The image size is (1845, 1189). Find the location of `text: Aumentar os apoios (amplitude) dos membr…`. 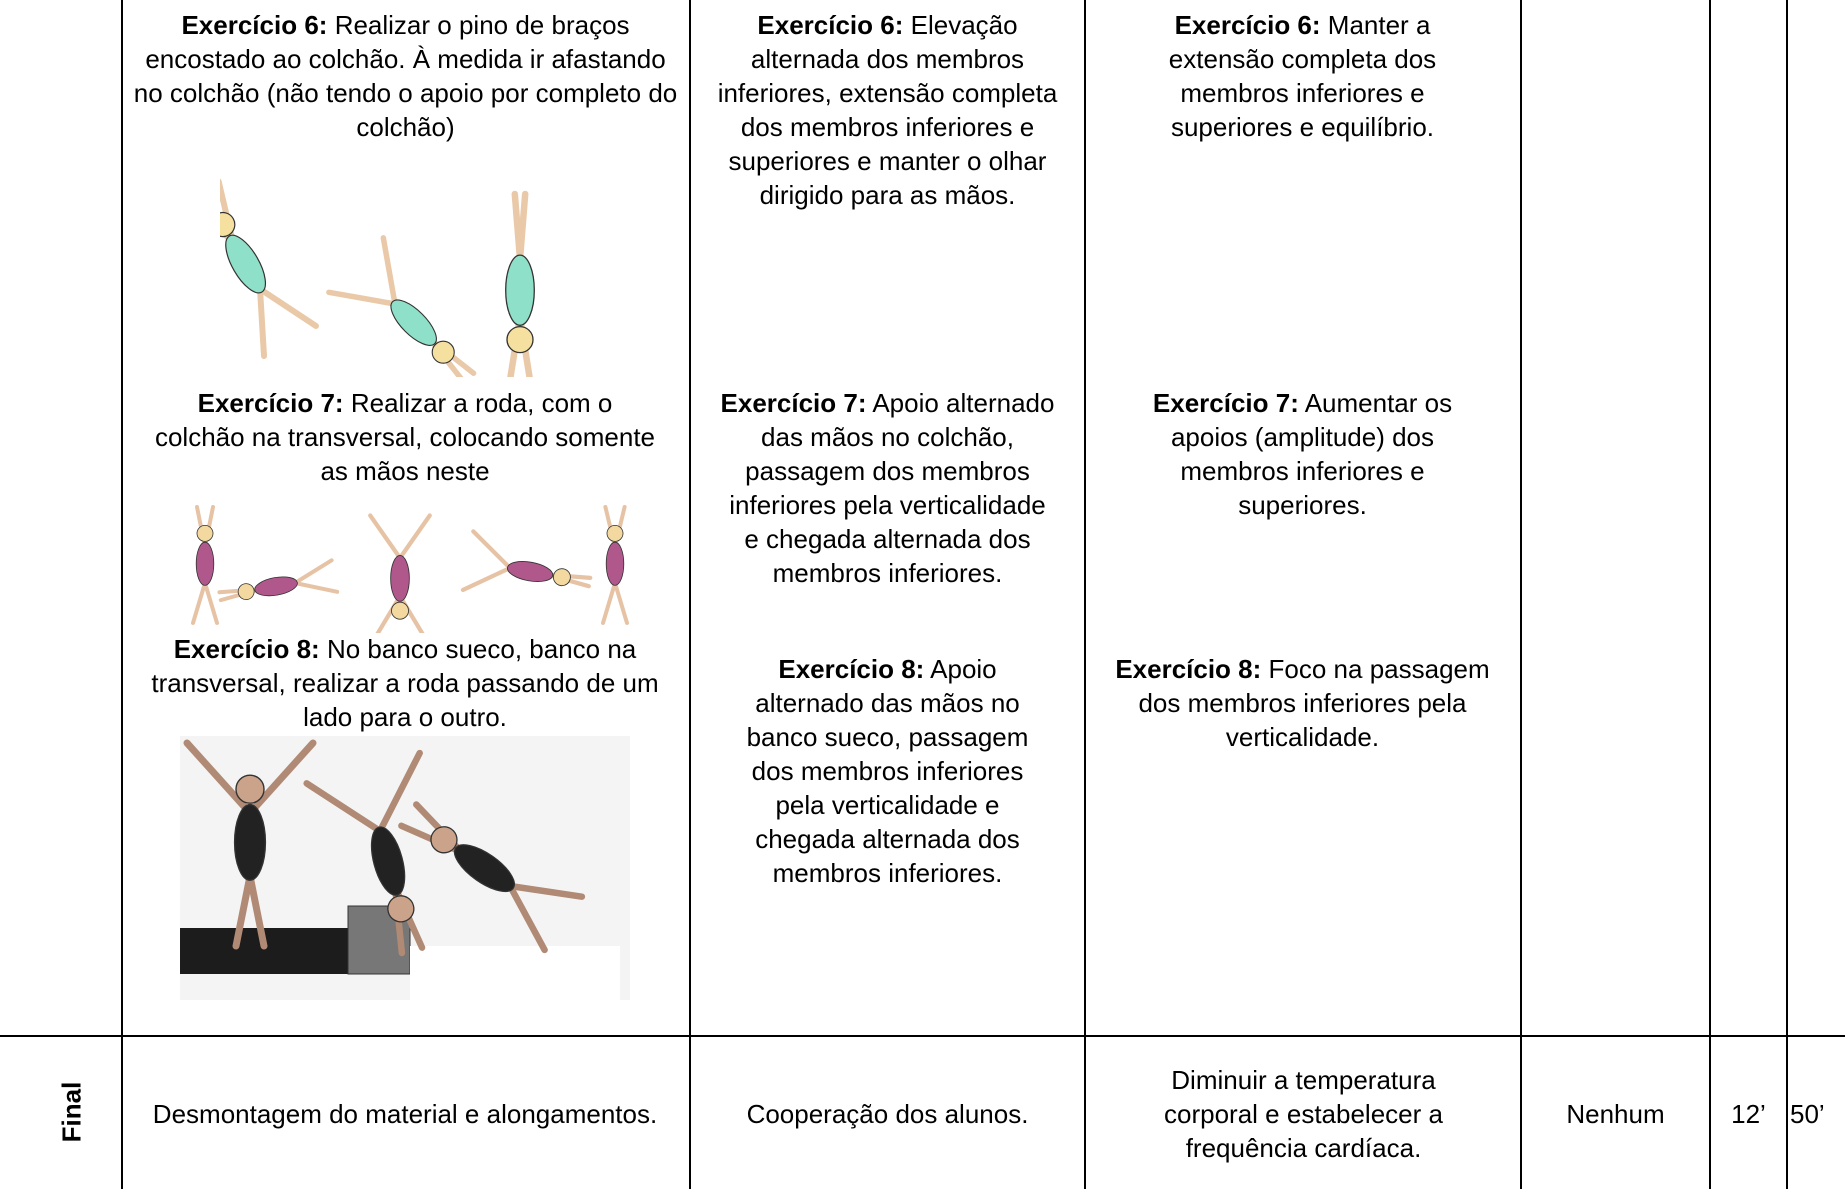

text: Aumentar os apoios (amplitude) dos membr… is located at coordinates (1311, 454).